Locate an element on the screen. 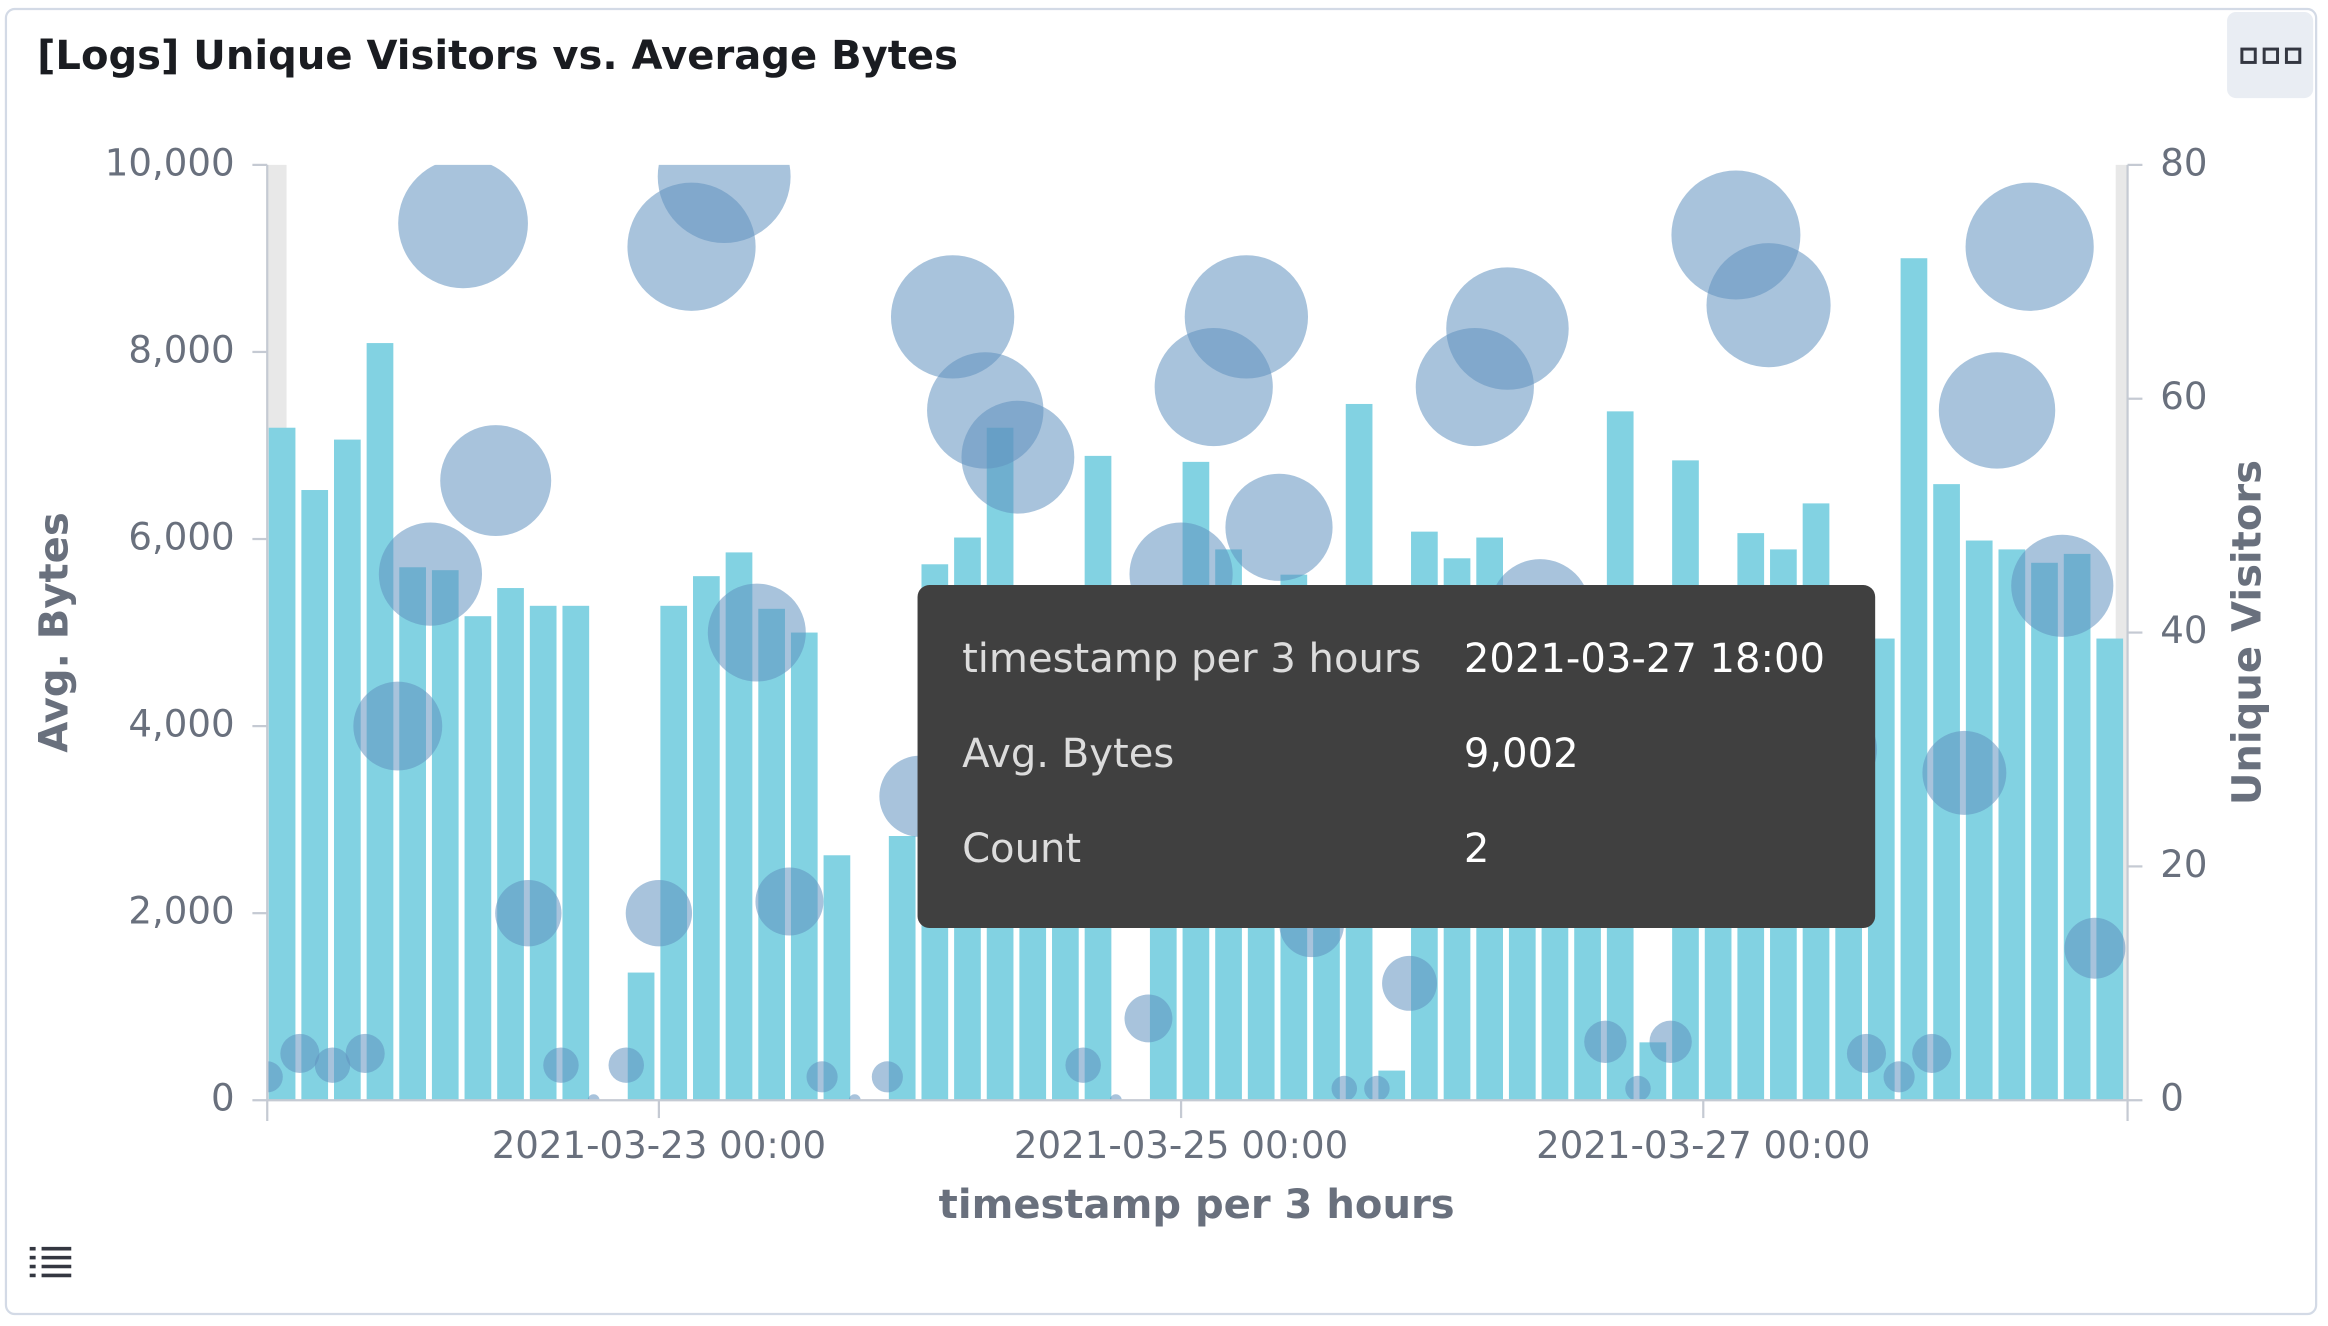 The width and height of the screenshot is (2328, 1326). x-axis-title: timestamp per 3 hours is located at coordinates (1197, 1205).